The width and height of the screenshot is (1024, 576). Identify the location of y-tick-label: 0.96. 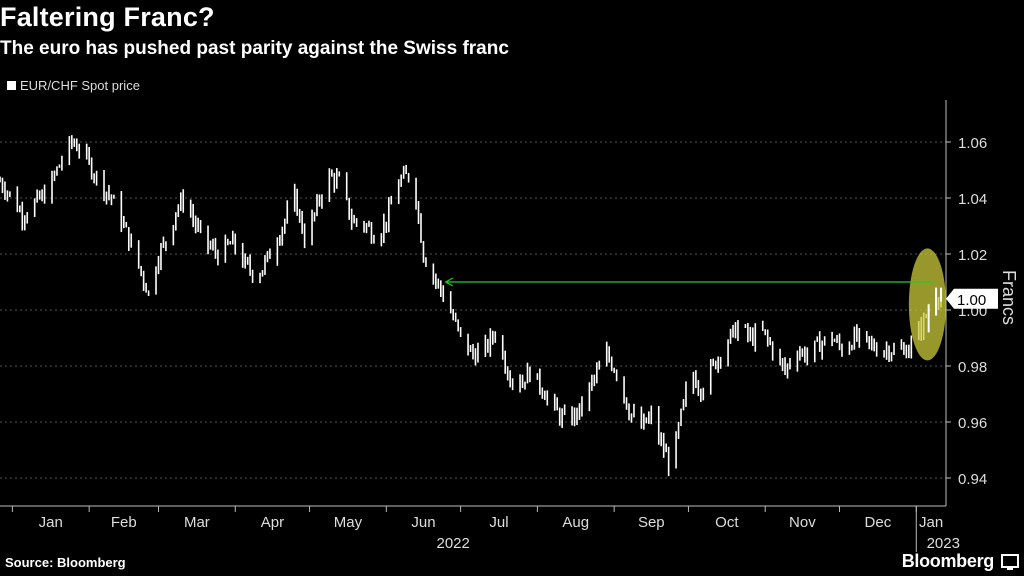
(972, 423).